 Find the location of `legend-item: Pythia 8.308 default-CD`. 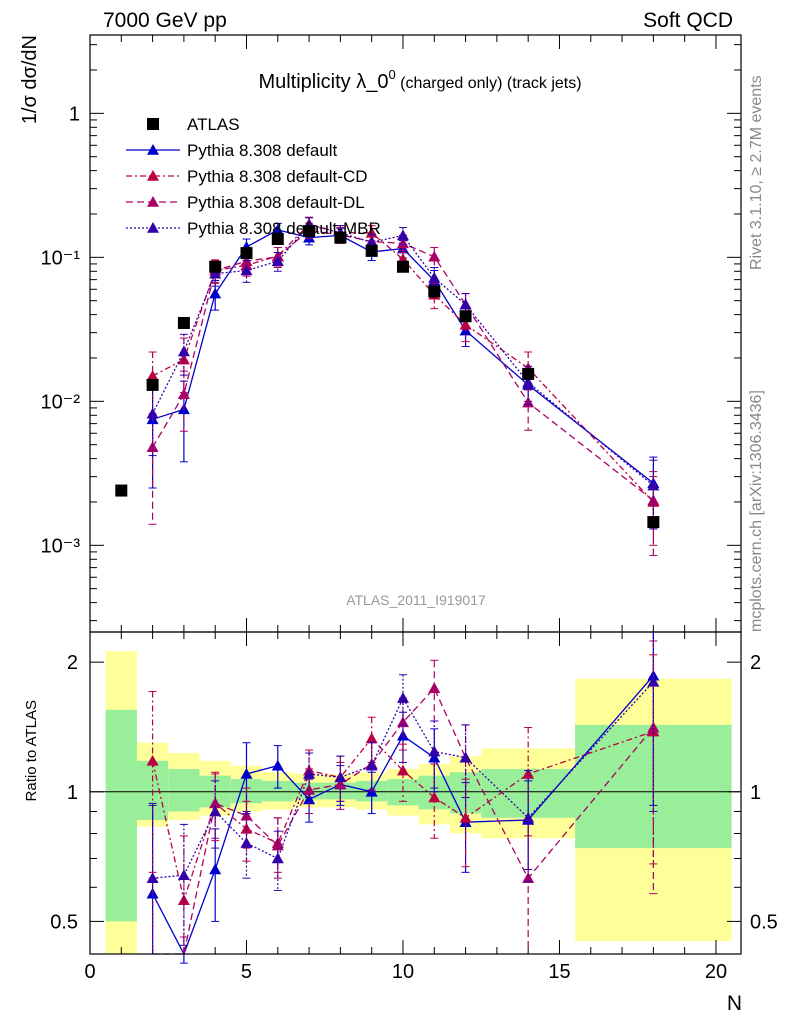

legend-item: Pythia 8.308 default-CD is located at coordinates (247, 176).